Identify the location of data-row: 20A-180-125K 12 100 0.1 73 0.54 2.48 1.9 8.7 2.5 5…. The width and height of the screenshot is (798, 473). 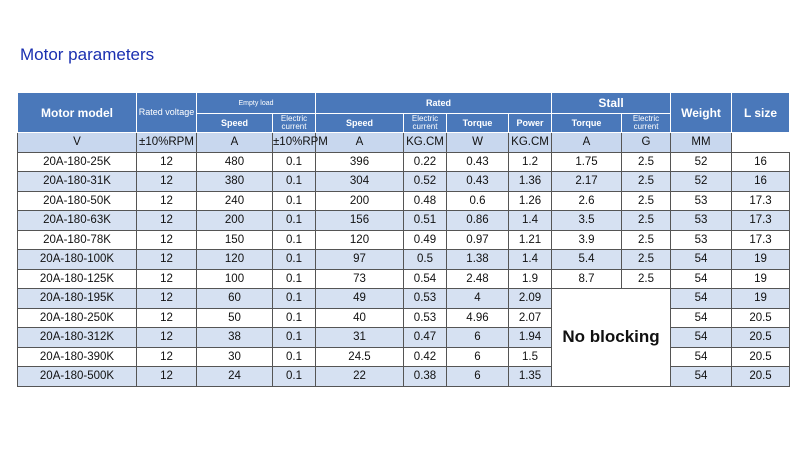
(404, 278).